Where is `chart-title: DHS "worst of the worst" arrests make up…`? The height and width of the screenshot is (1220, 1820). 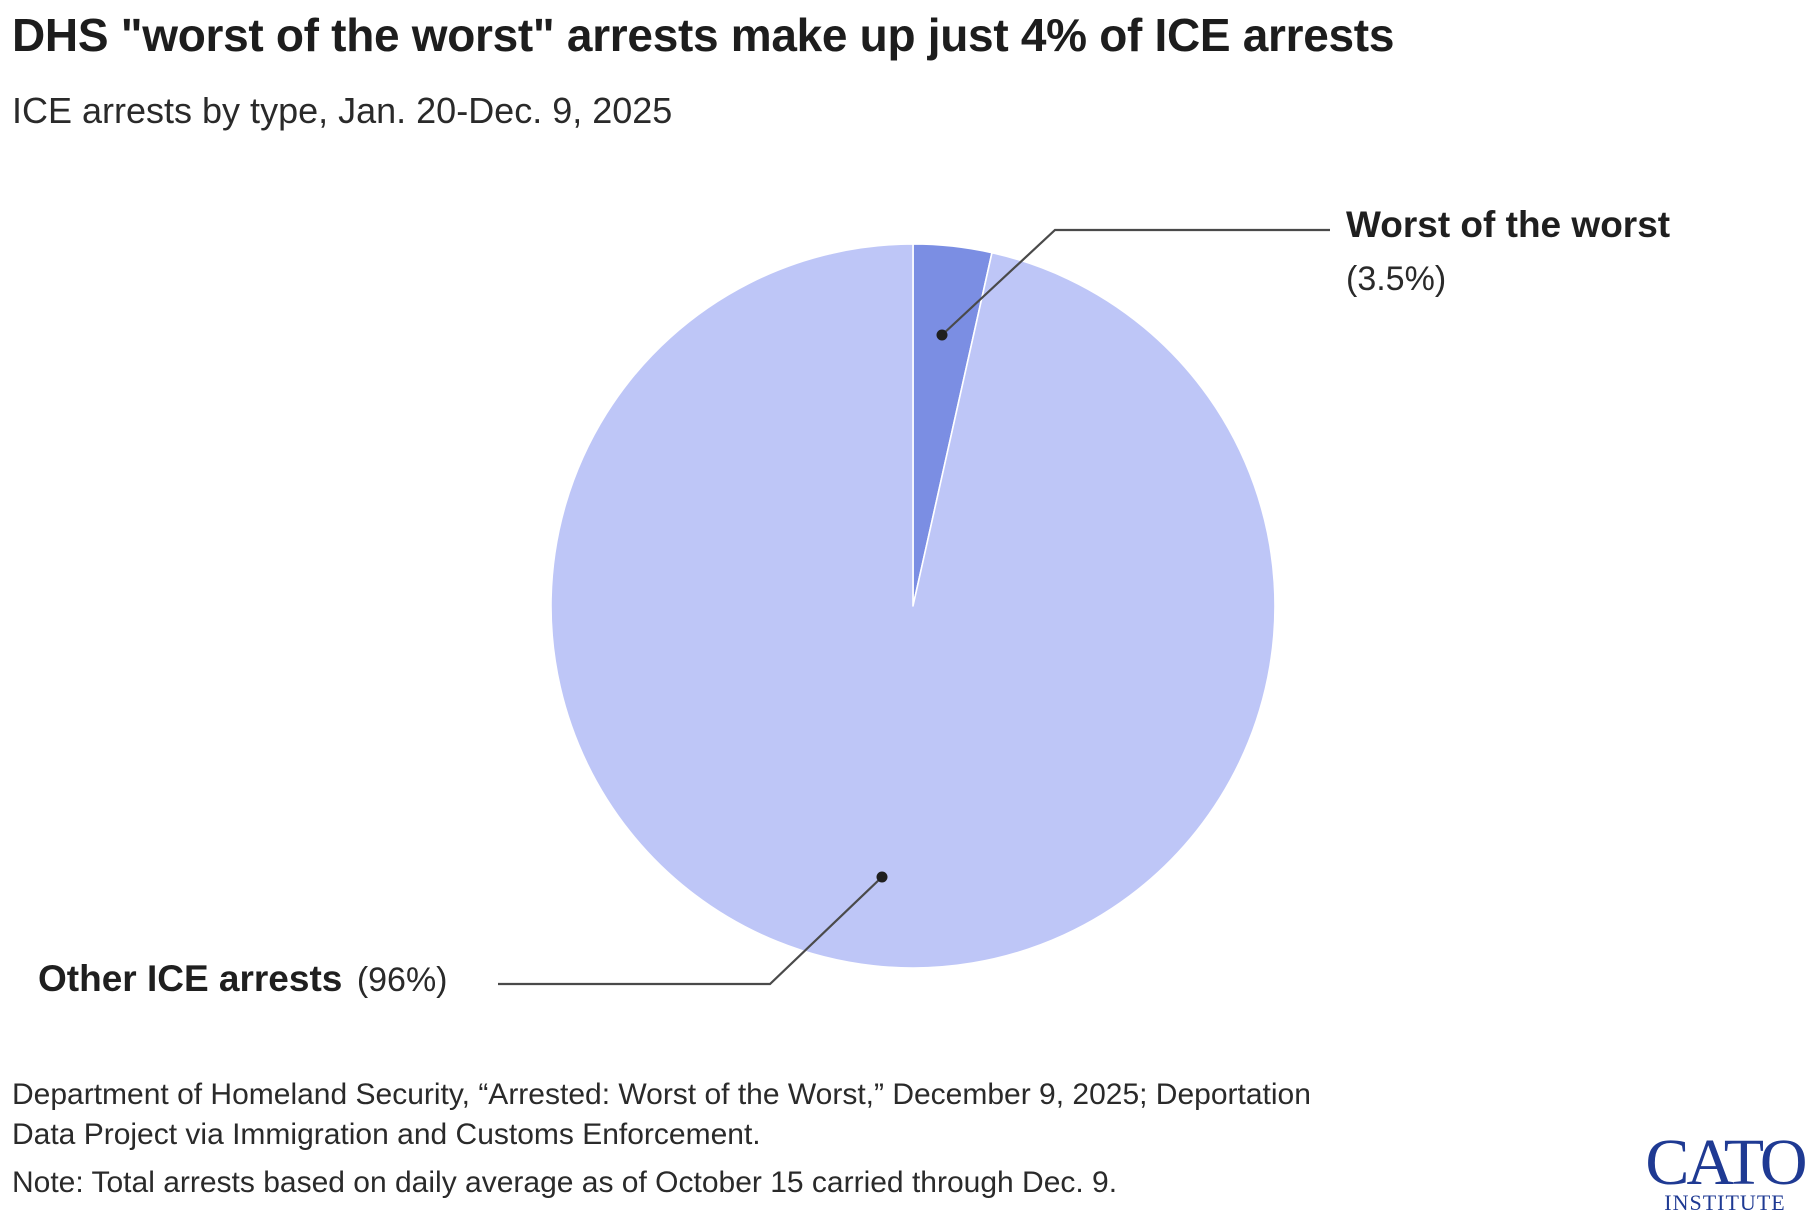 chart-title: DHS "worst of the worst" arrests make up… is located at coordinates (703, 35).